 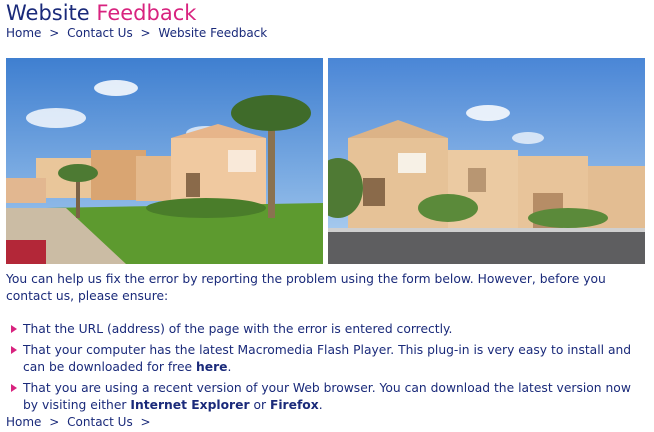 What do you see at coordinates (259, 405) in the screenshot?
I see `list-item-connector: or` at bounding box center [259, 405].